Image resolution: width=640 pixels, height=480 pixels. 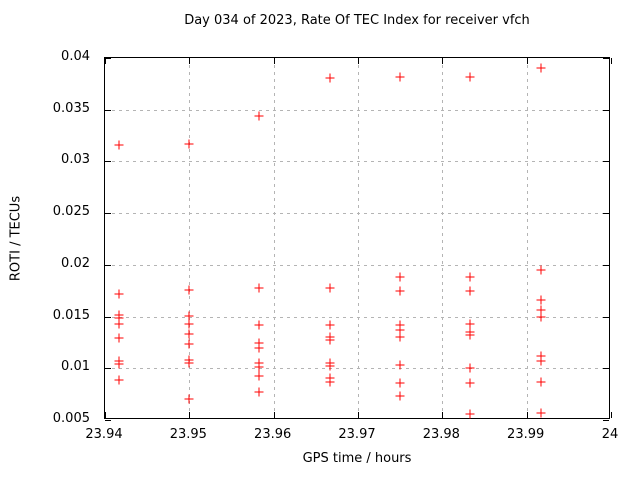 What do you see at coordinates (71, 418) in the screenshot?
I see `y-tick-label: 0.005` at bounding box center [71, 418].